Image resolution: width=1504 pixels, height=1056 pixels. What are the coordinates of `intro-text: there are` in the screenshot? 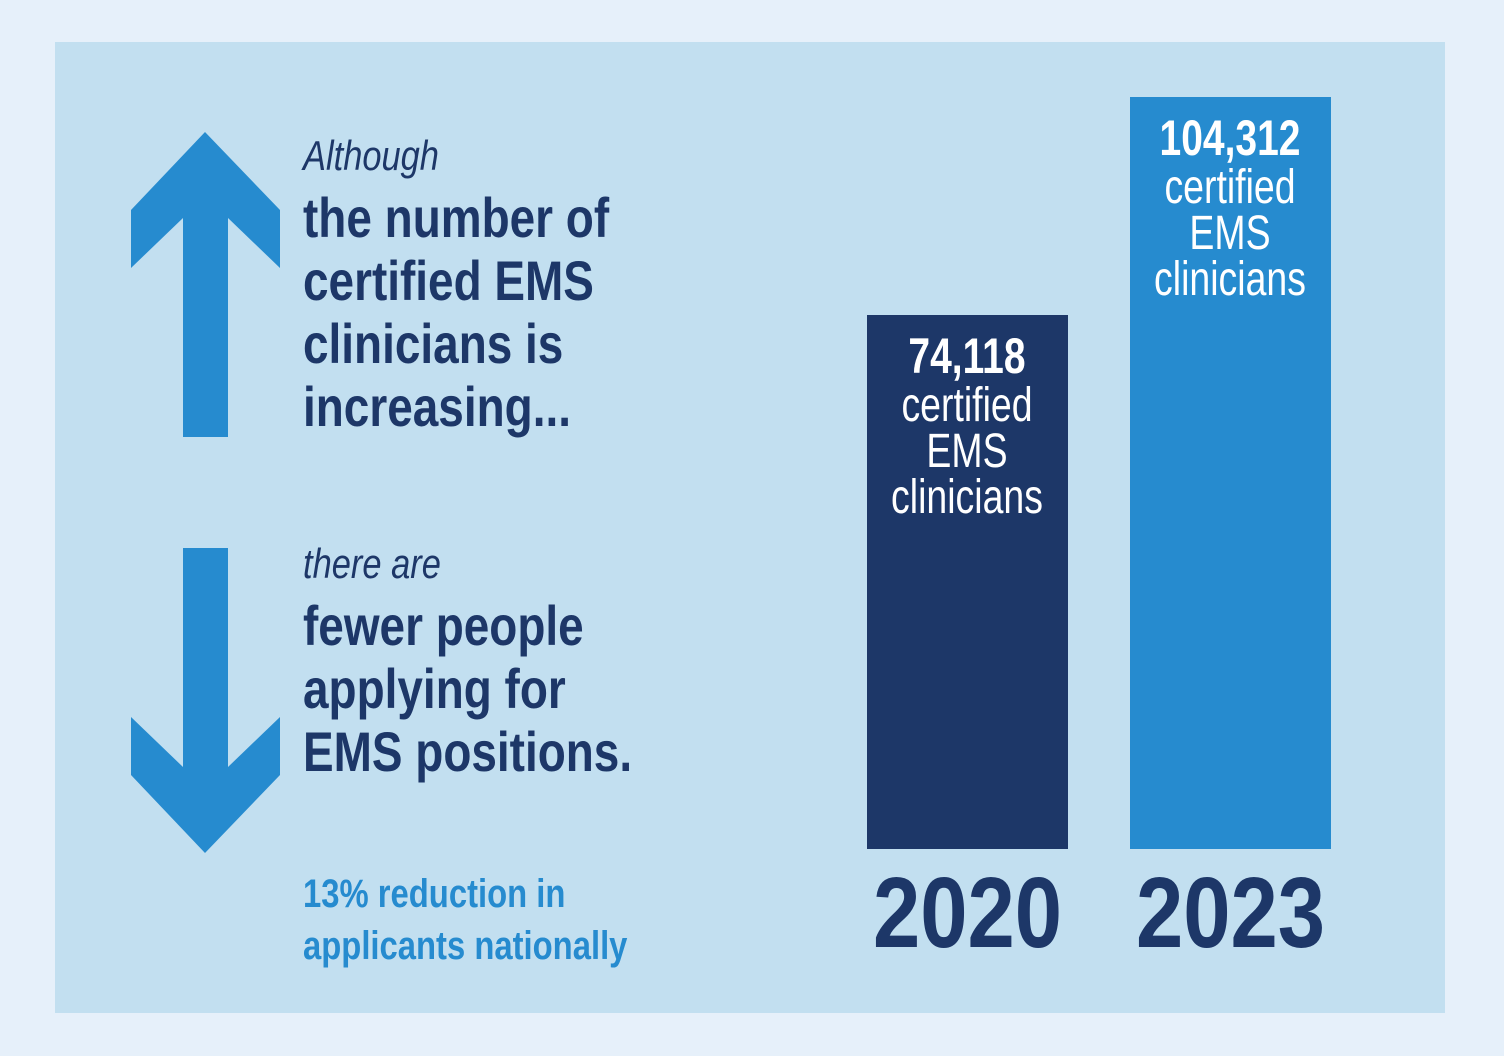 It's located at (372, 563).